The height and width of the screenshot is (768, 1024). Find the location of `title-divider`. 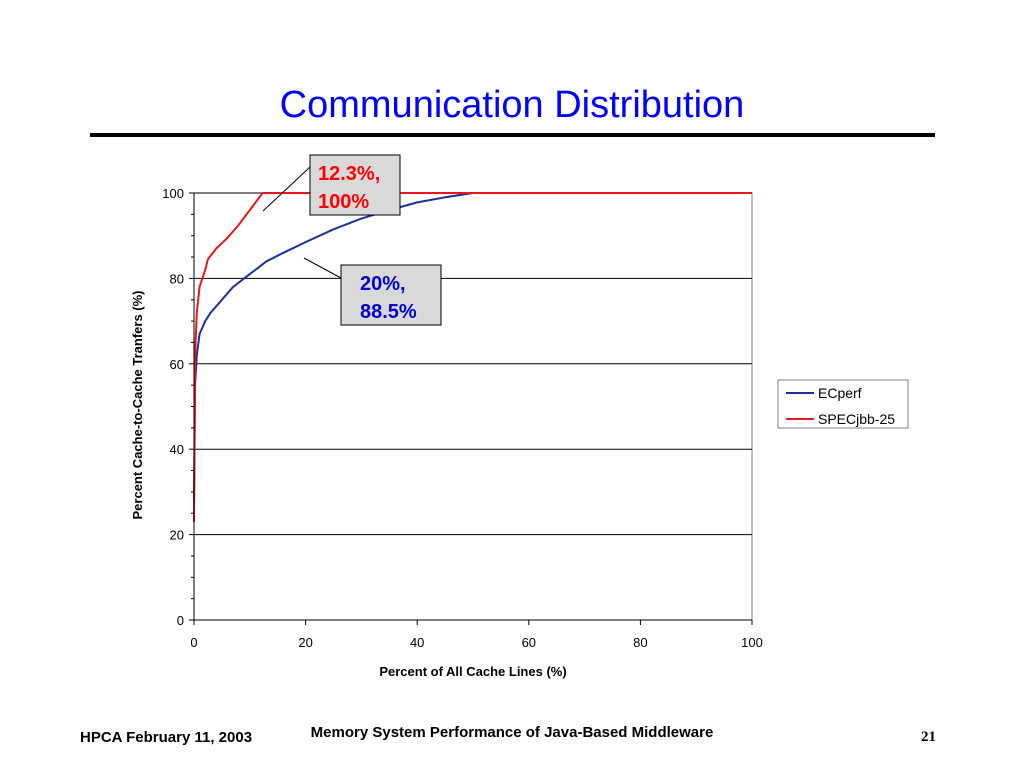

title-divider is located at coordinates (512, 135).